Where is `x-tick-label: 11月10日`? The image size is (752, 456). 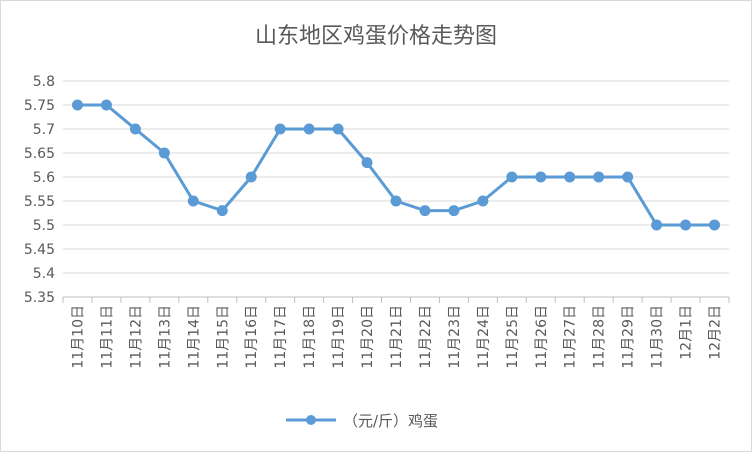 x-tick-label: 11月10日 is located at coordinates (78, 337).